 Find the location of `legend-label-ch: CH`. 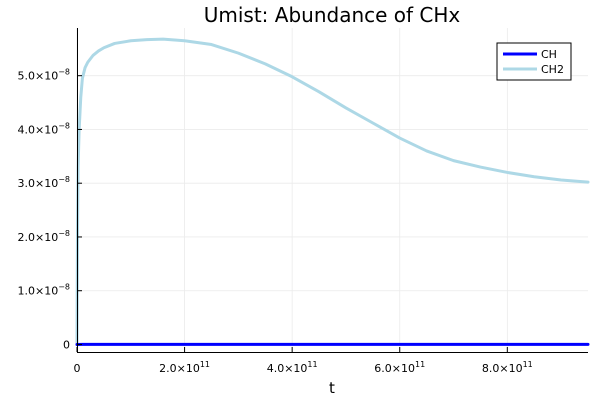

legend-label-ch: CH is located at coordinates (549, 54).